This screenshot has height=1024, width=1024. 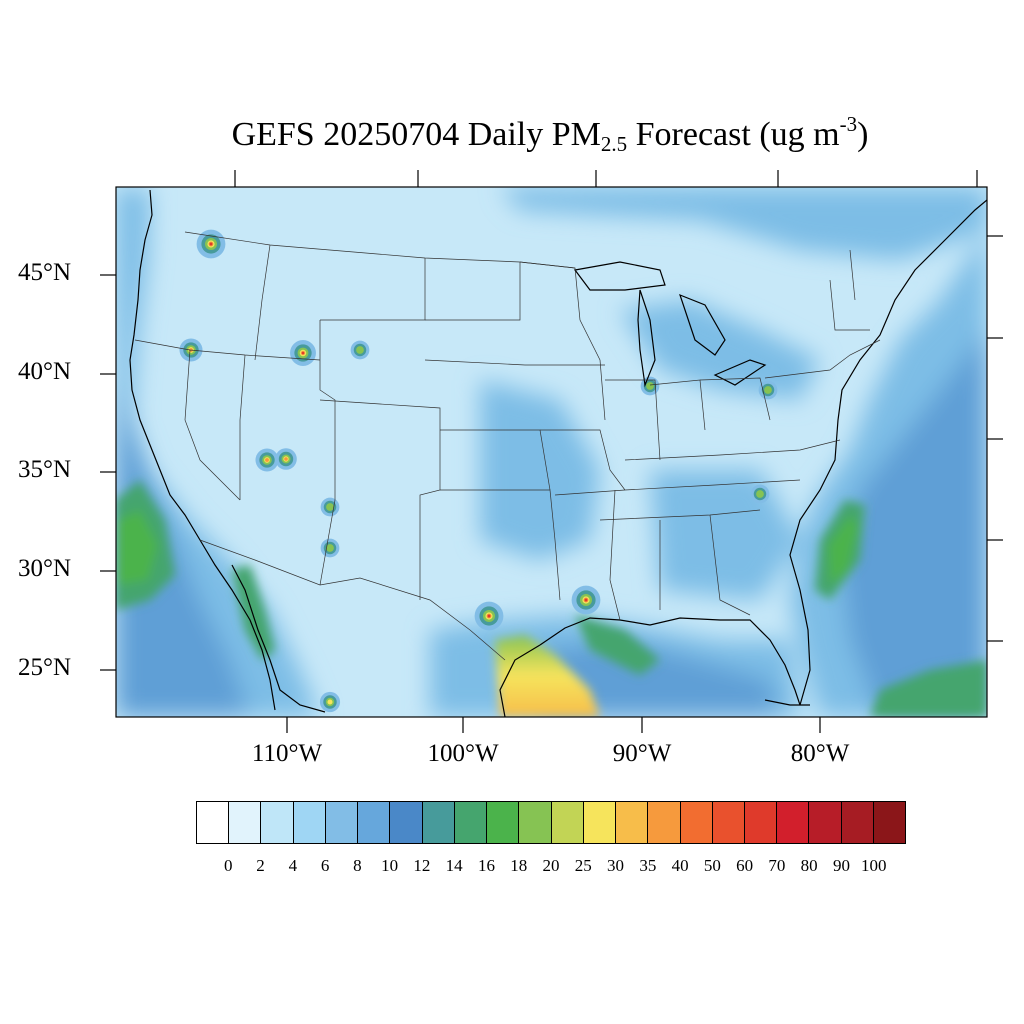 What do you see at coordinates (642, 753) in the screenshot?
I see `lon-label-90w: 90°W` at bounding box center [642, 753].